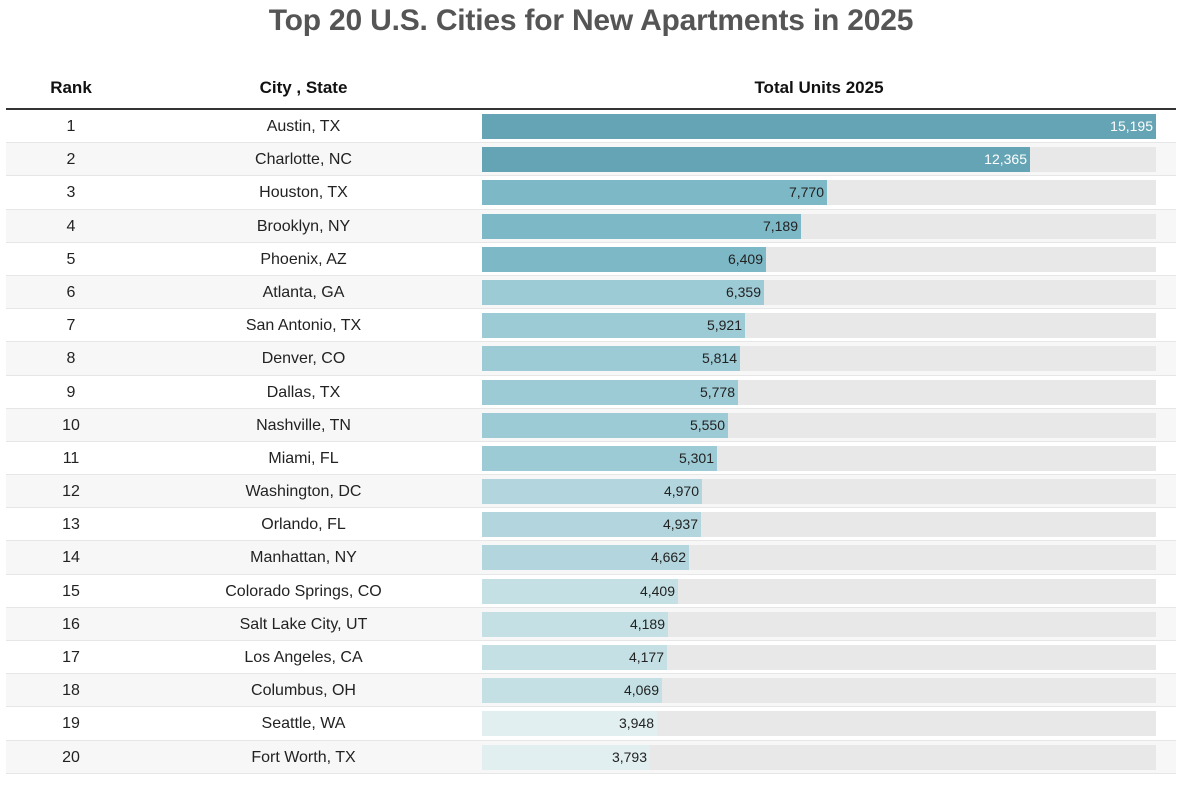 The image size is (1200, 787). What do you see at coordinates (303, 226) in the screenshot?
I see `city-cell: Brooklyn, NY` at bounding box center [303, 226].